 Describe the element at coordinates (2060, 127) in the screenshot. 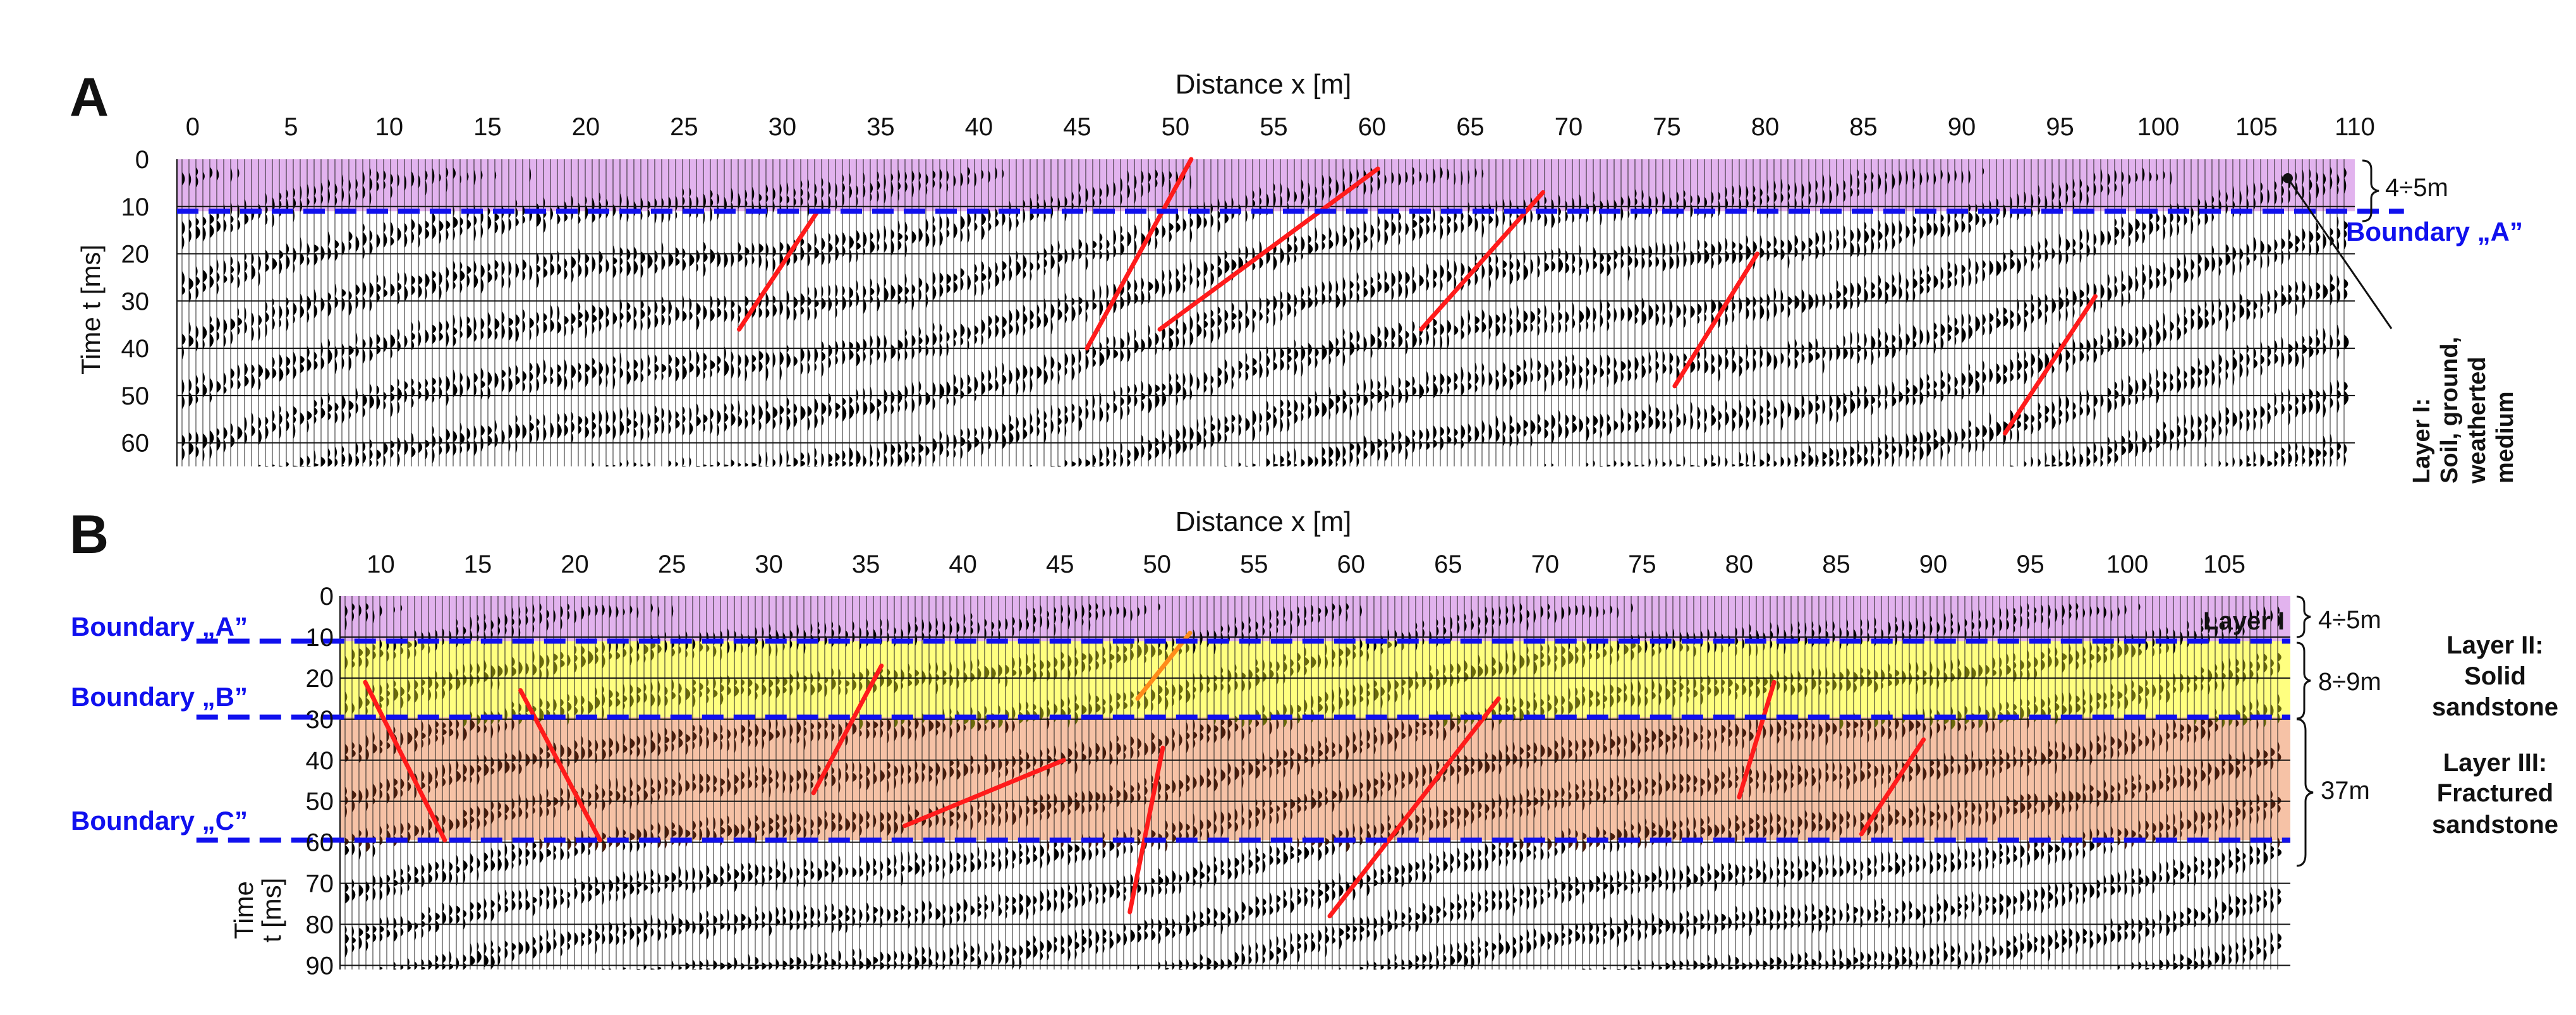

I see `x-tick-label: 95` at that location.